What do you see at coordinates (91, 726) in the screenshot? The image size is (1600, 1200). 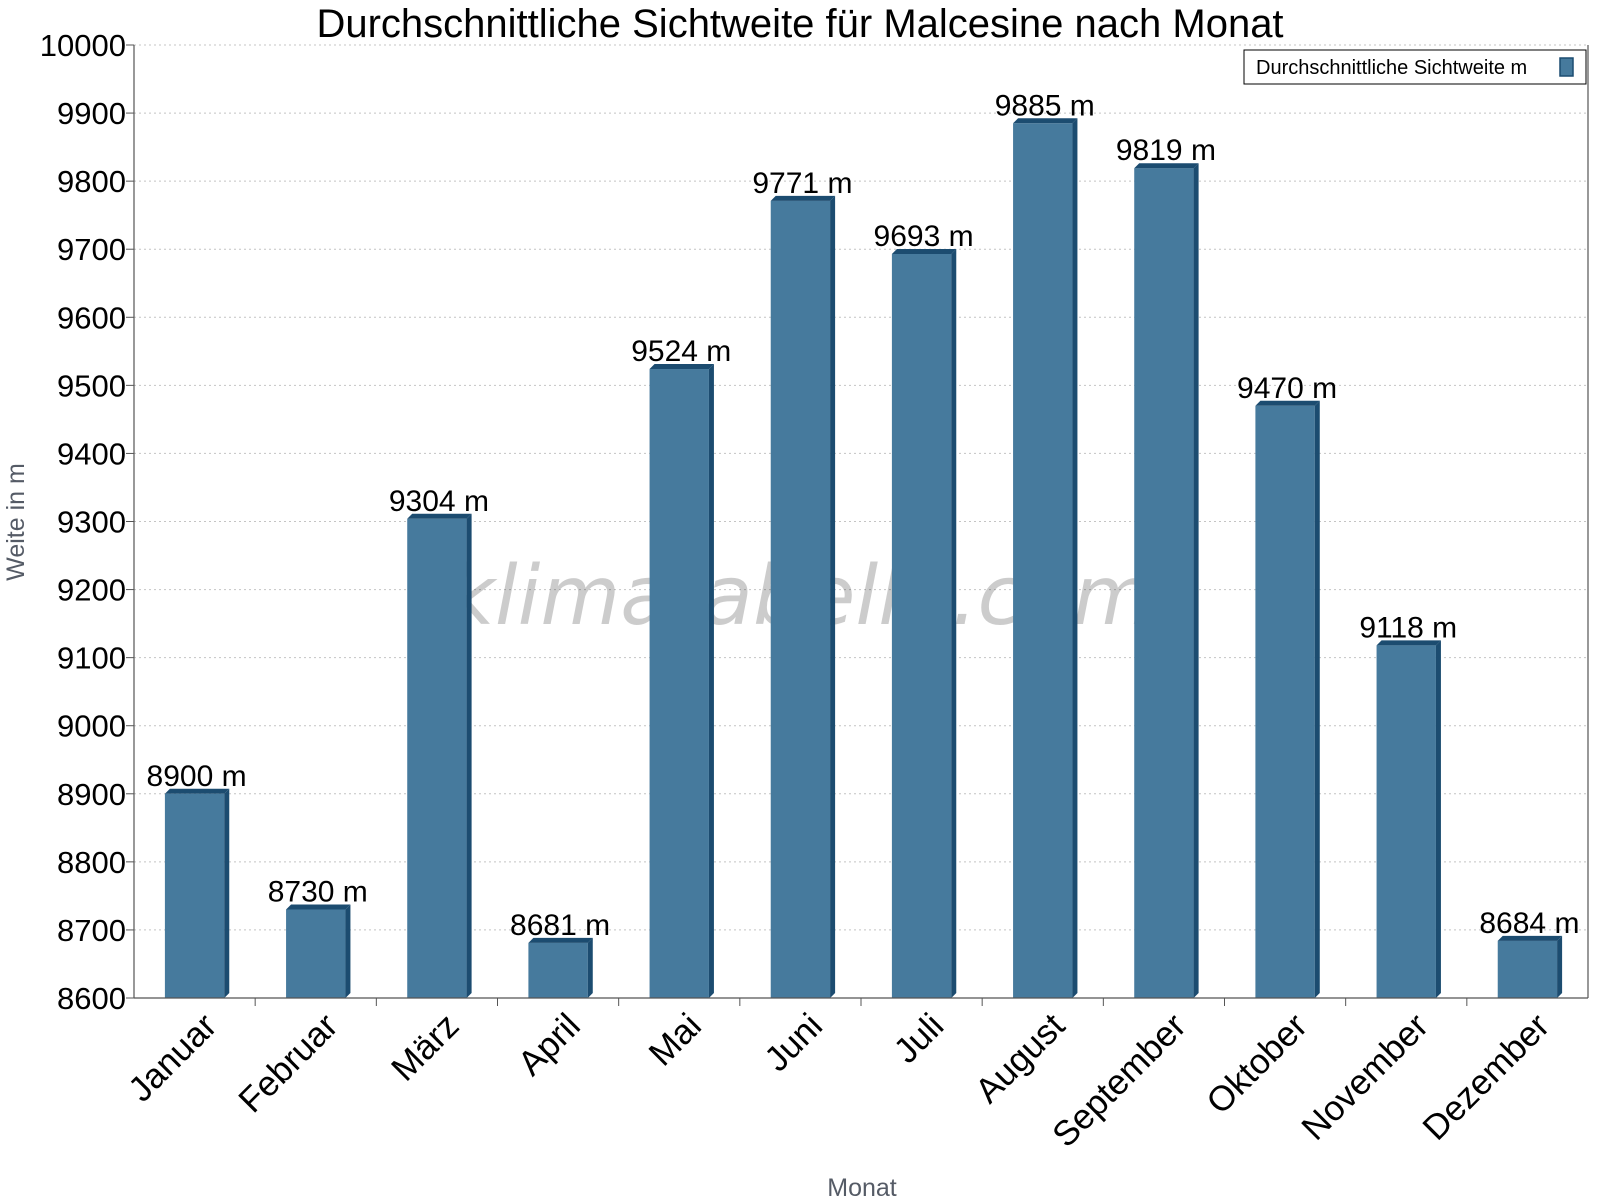 I see `y-tick-label: 9000` at bounding box center [91, 726].